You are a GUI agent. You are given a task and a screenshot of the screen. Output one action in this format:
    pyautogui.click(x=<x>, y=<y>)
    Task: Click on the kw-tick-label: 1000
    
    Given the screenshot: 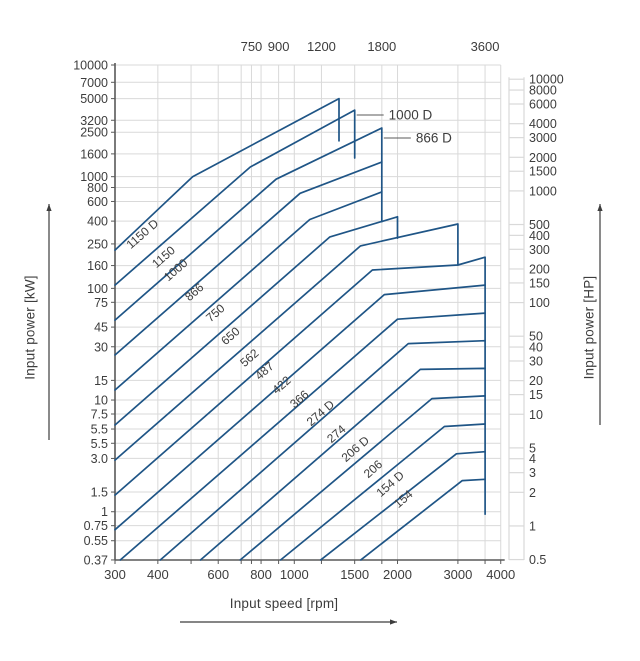 What is the action you would take?
    pyautogui.click(x=94, y=177)
    